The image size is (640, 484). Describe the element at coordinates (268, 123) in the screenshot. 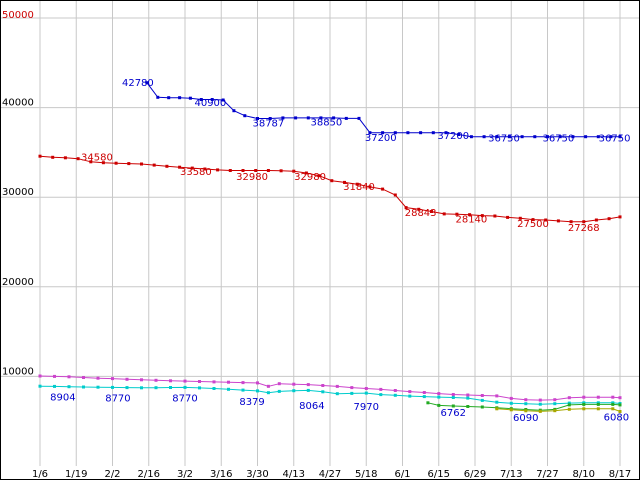

I see `point-value-label: 38787` at that location.